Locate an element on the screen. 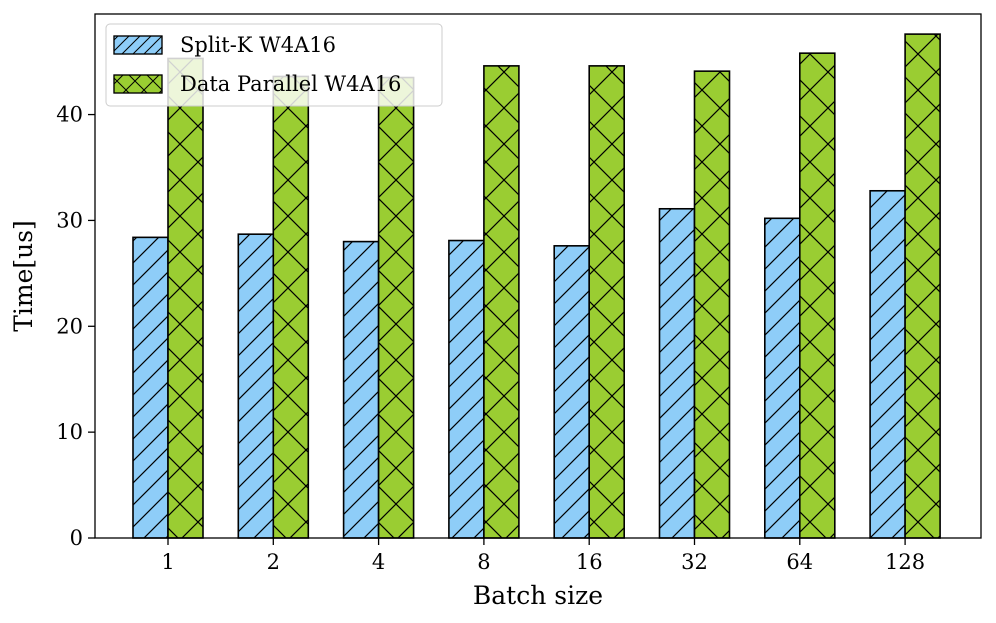 The image size is (996, 623). x-tick-label: 64 is located at coordinates (799, 562).